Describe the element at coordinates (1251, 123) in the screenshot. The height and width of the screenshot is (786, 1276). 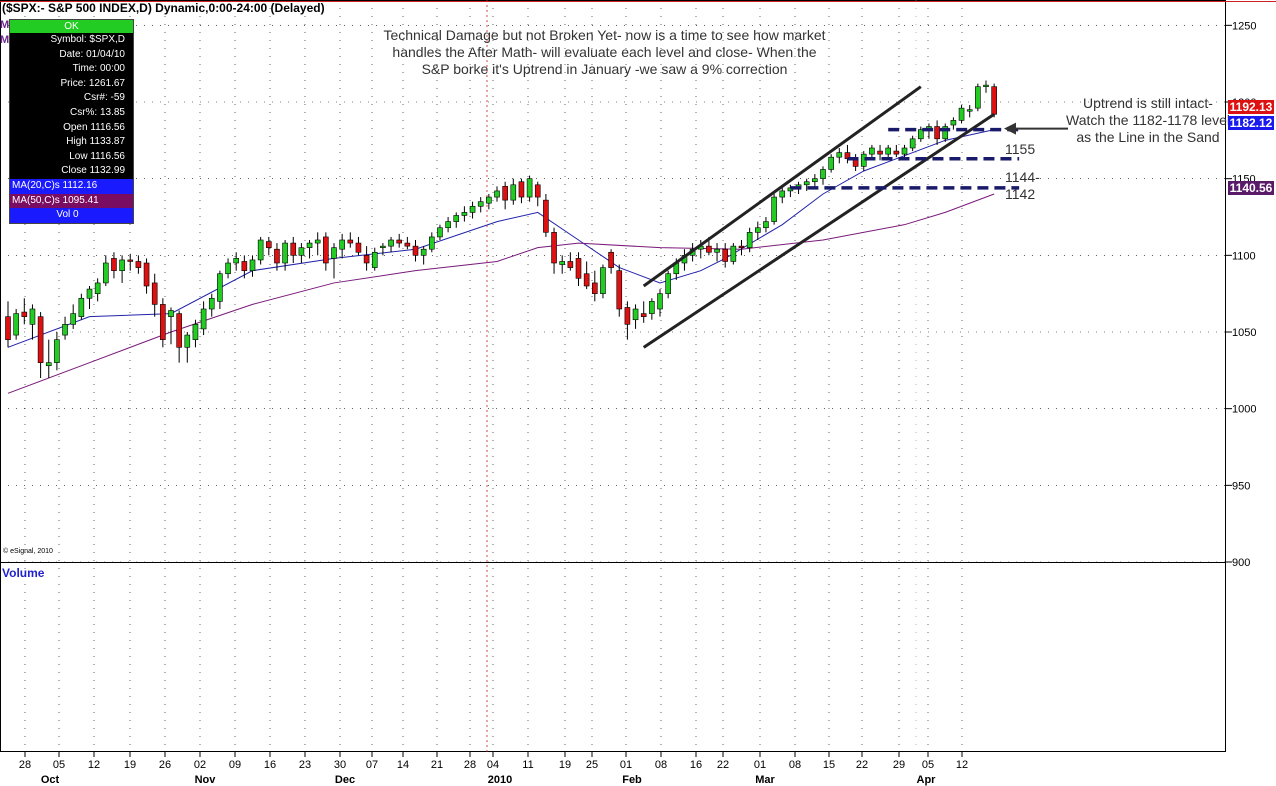
I see `price-tag-ma20: 1182.12` at that location.